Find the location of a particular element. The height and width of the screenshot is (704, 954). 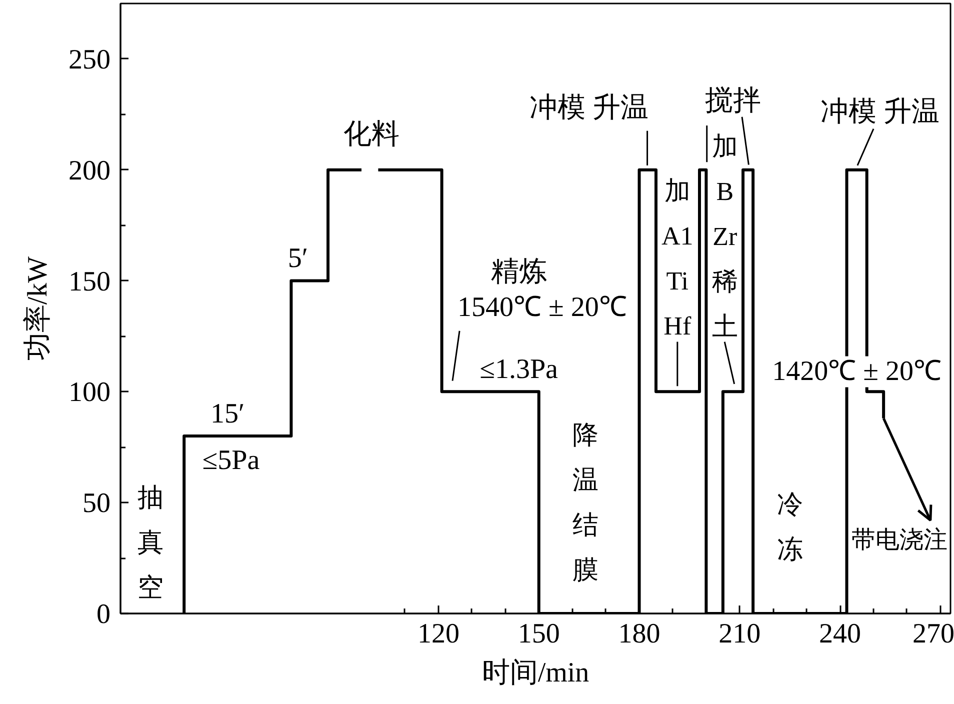

y-tick-label: 100 is located at coordinates (89, 392).